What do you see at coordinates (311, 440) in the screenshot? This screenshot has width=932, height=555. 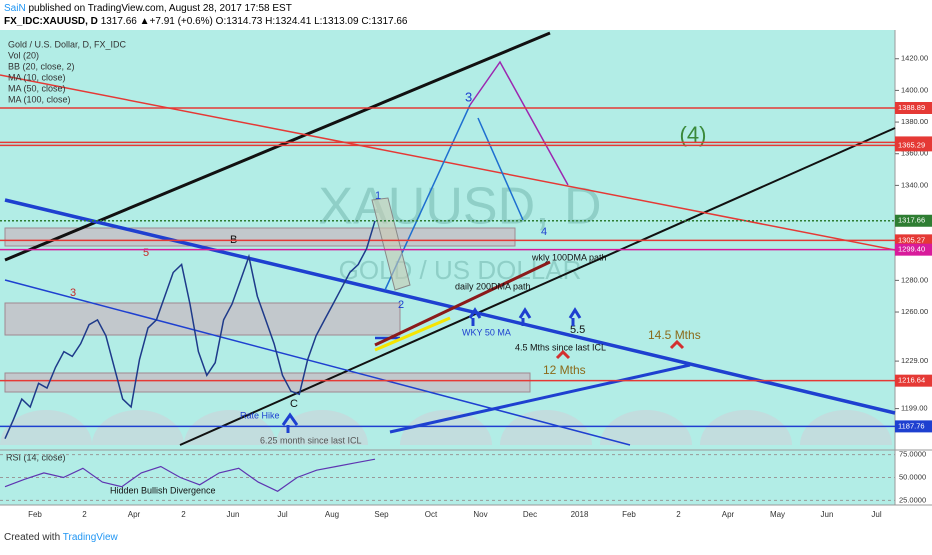 I see `annotation: 6.25 month since last ICL` at bounding box center [311, 440].